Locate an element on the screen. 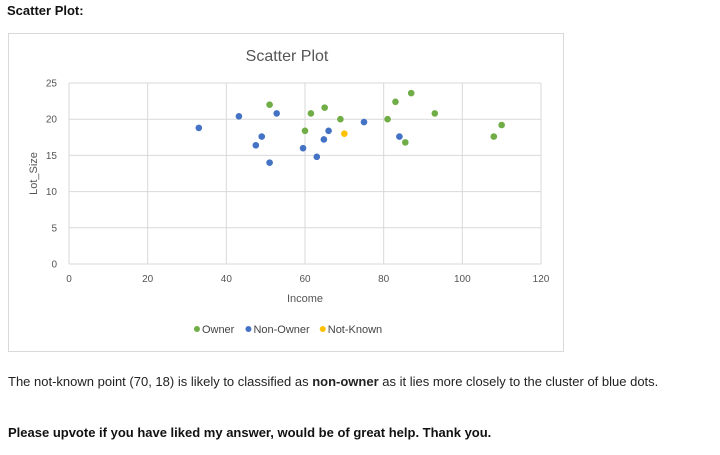 The height and width of the screenshot is (455, 720). page-heading: Scatter Plot: is located at coordinates (45, 10).